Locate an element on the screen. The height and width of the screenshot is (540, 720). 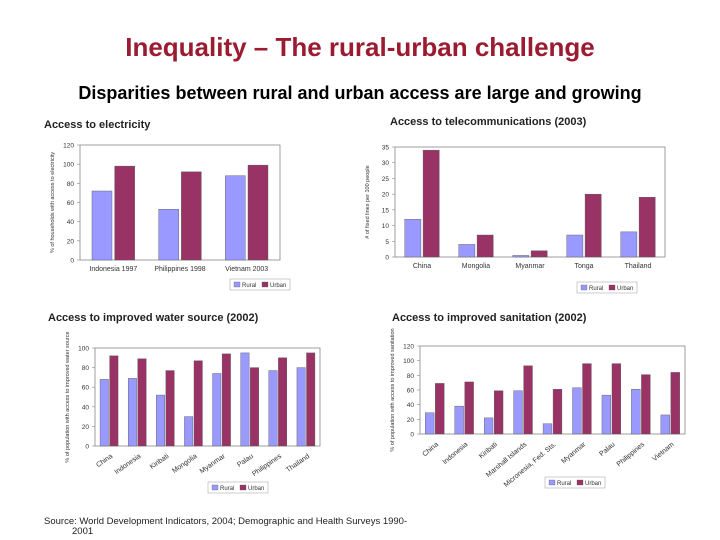
y-tick-label: 30 is located at coordinates (386, 163).